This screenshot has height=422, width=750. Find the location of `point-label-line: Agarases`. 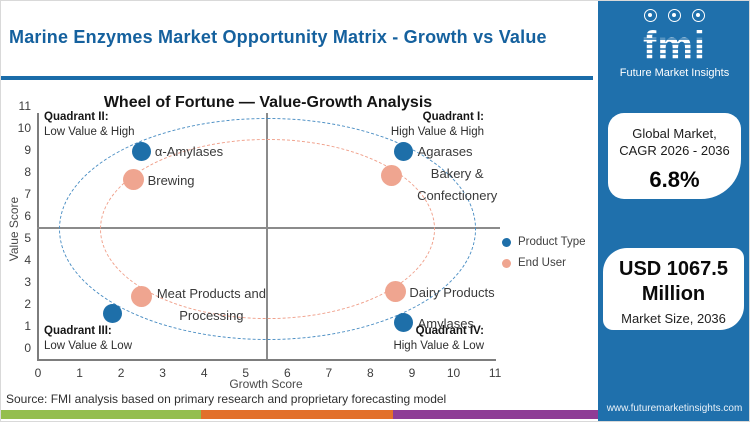

point-label-line: Agarases is located at coordinates (445, 151).